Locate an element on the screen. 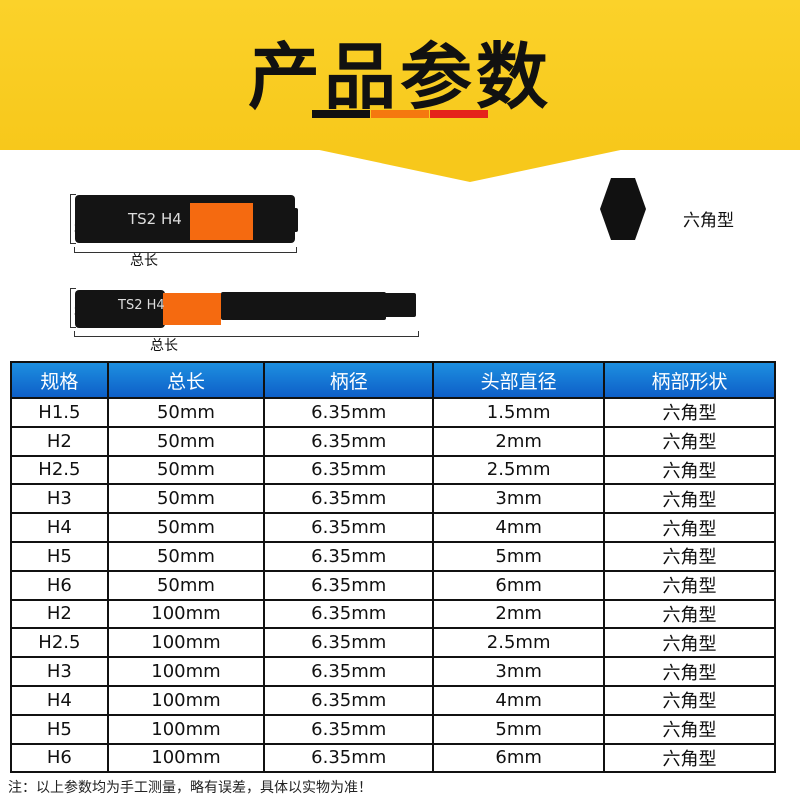 The height and width of the screenshot is (800, 800). table-row: H6 50mm 6.35mm 6mm 六角型 is located at coordinates (393, 585).